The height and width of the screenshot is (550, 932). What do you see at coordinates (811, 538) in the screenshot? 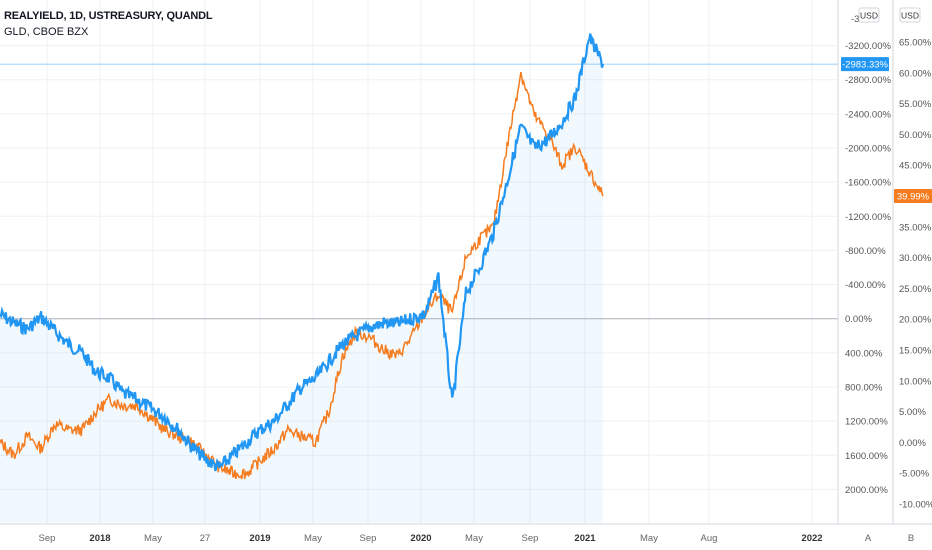
I see `x-tick-label: 2022` at bounding box center [811, 538].